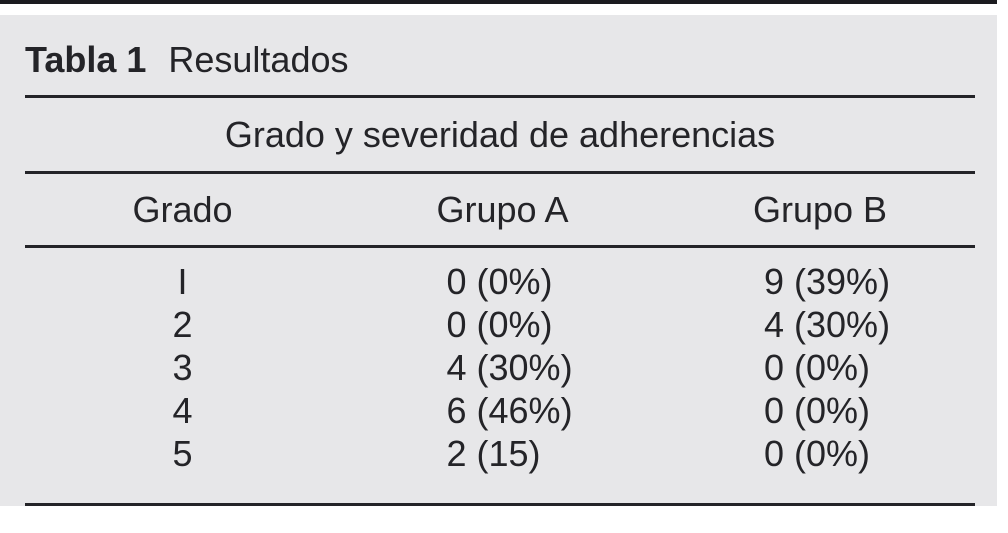  What do you see at coordinates (820, 209) in the screenshot?
I see `column-header-grupo-b: Grupo B` at bounding box center [820, 209].